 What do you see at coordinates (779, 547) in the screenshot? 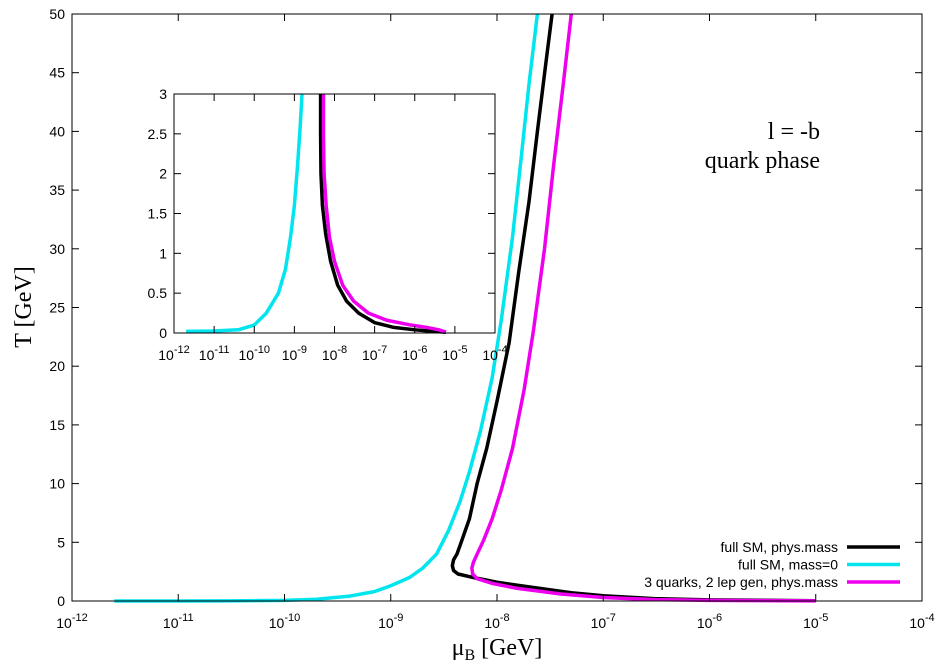
I see `legend-label-0: full SM, phys.mass` at bounding box center [779, 547].